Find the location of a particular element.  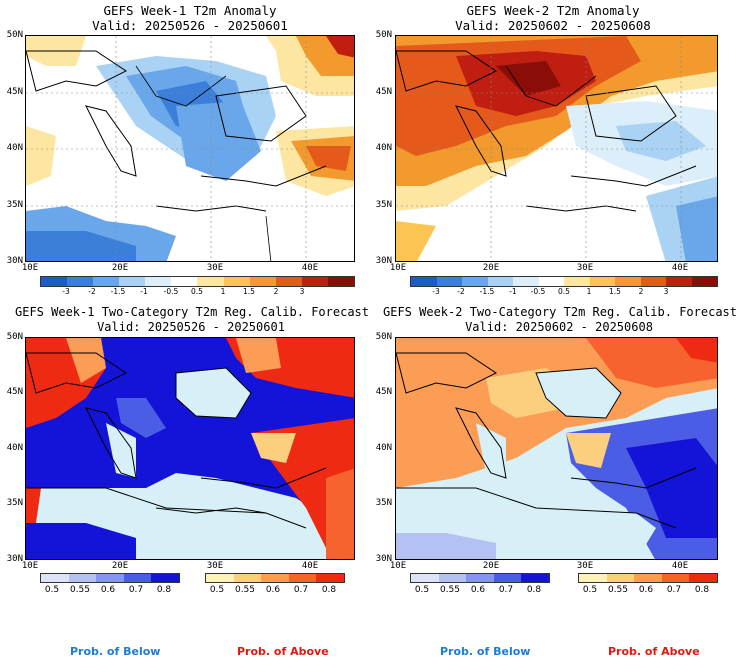

anomaly-colorbar-week1 is located at coordinates (197, 281).